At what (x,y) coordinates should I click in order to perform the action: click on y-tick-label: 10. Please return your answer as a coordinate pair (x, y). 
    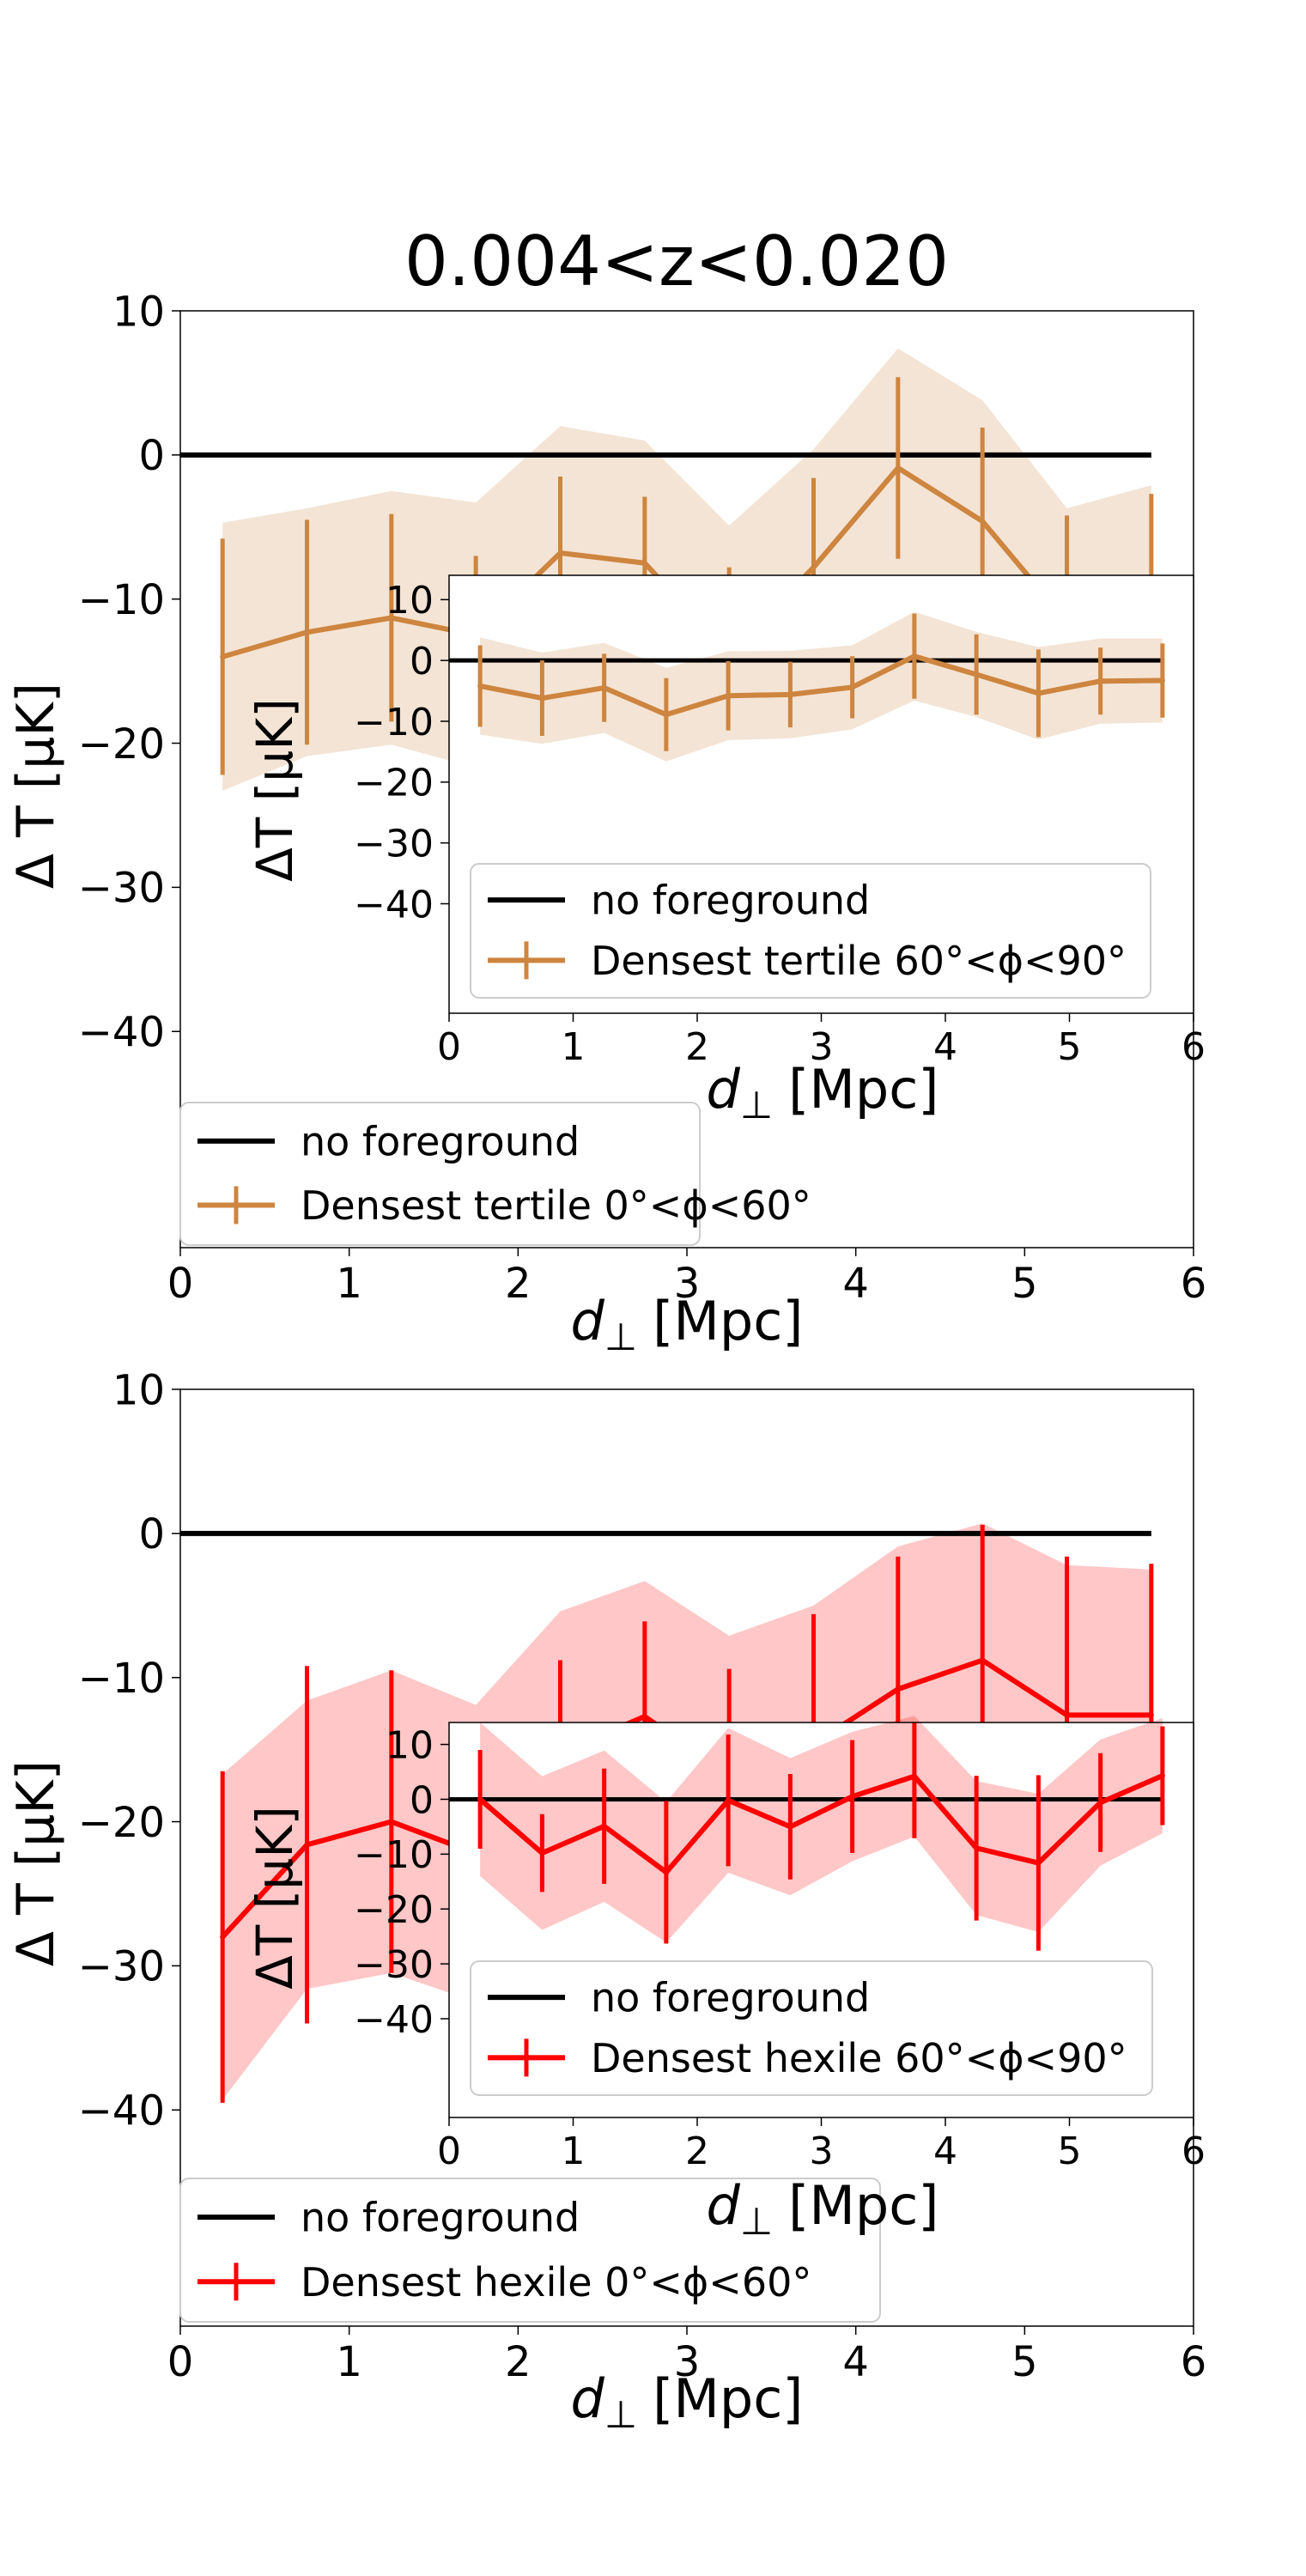
    Looking at the image, I should click on (138, 1390).